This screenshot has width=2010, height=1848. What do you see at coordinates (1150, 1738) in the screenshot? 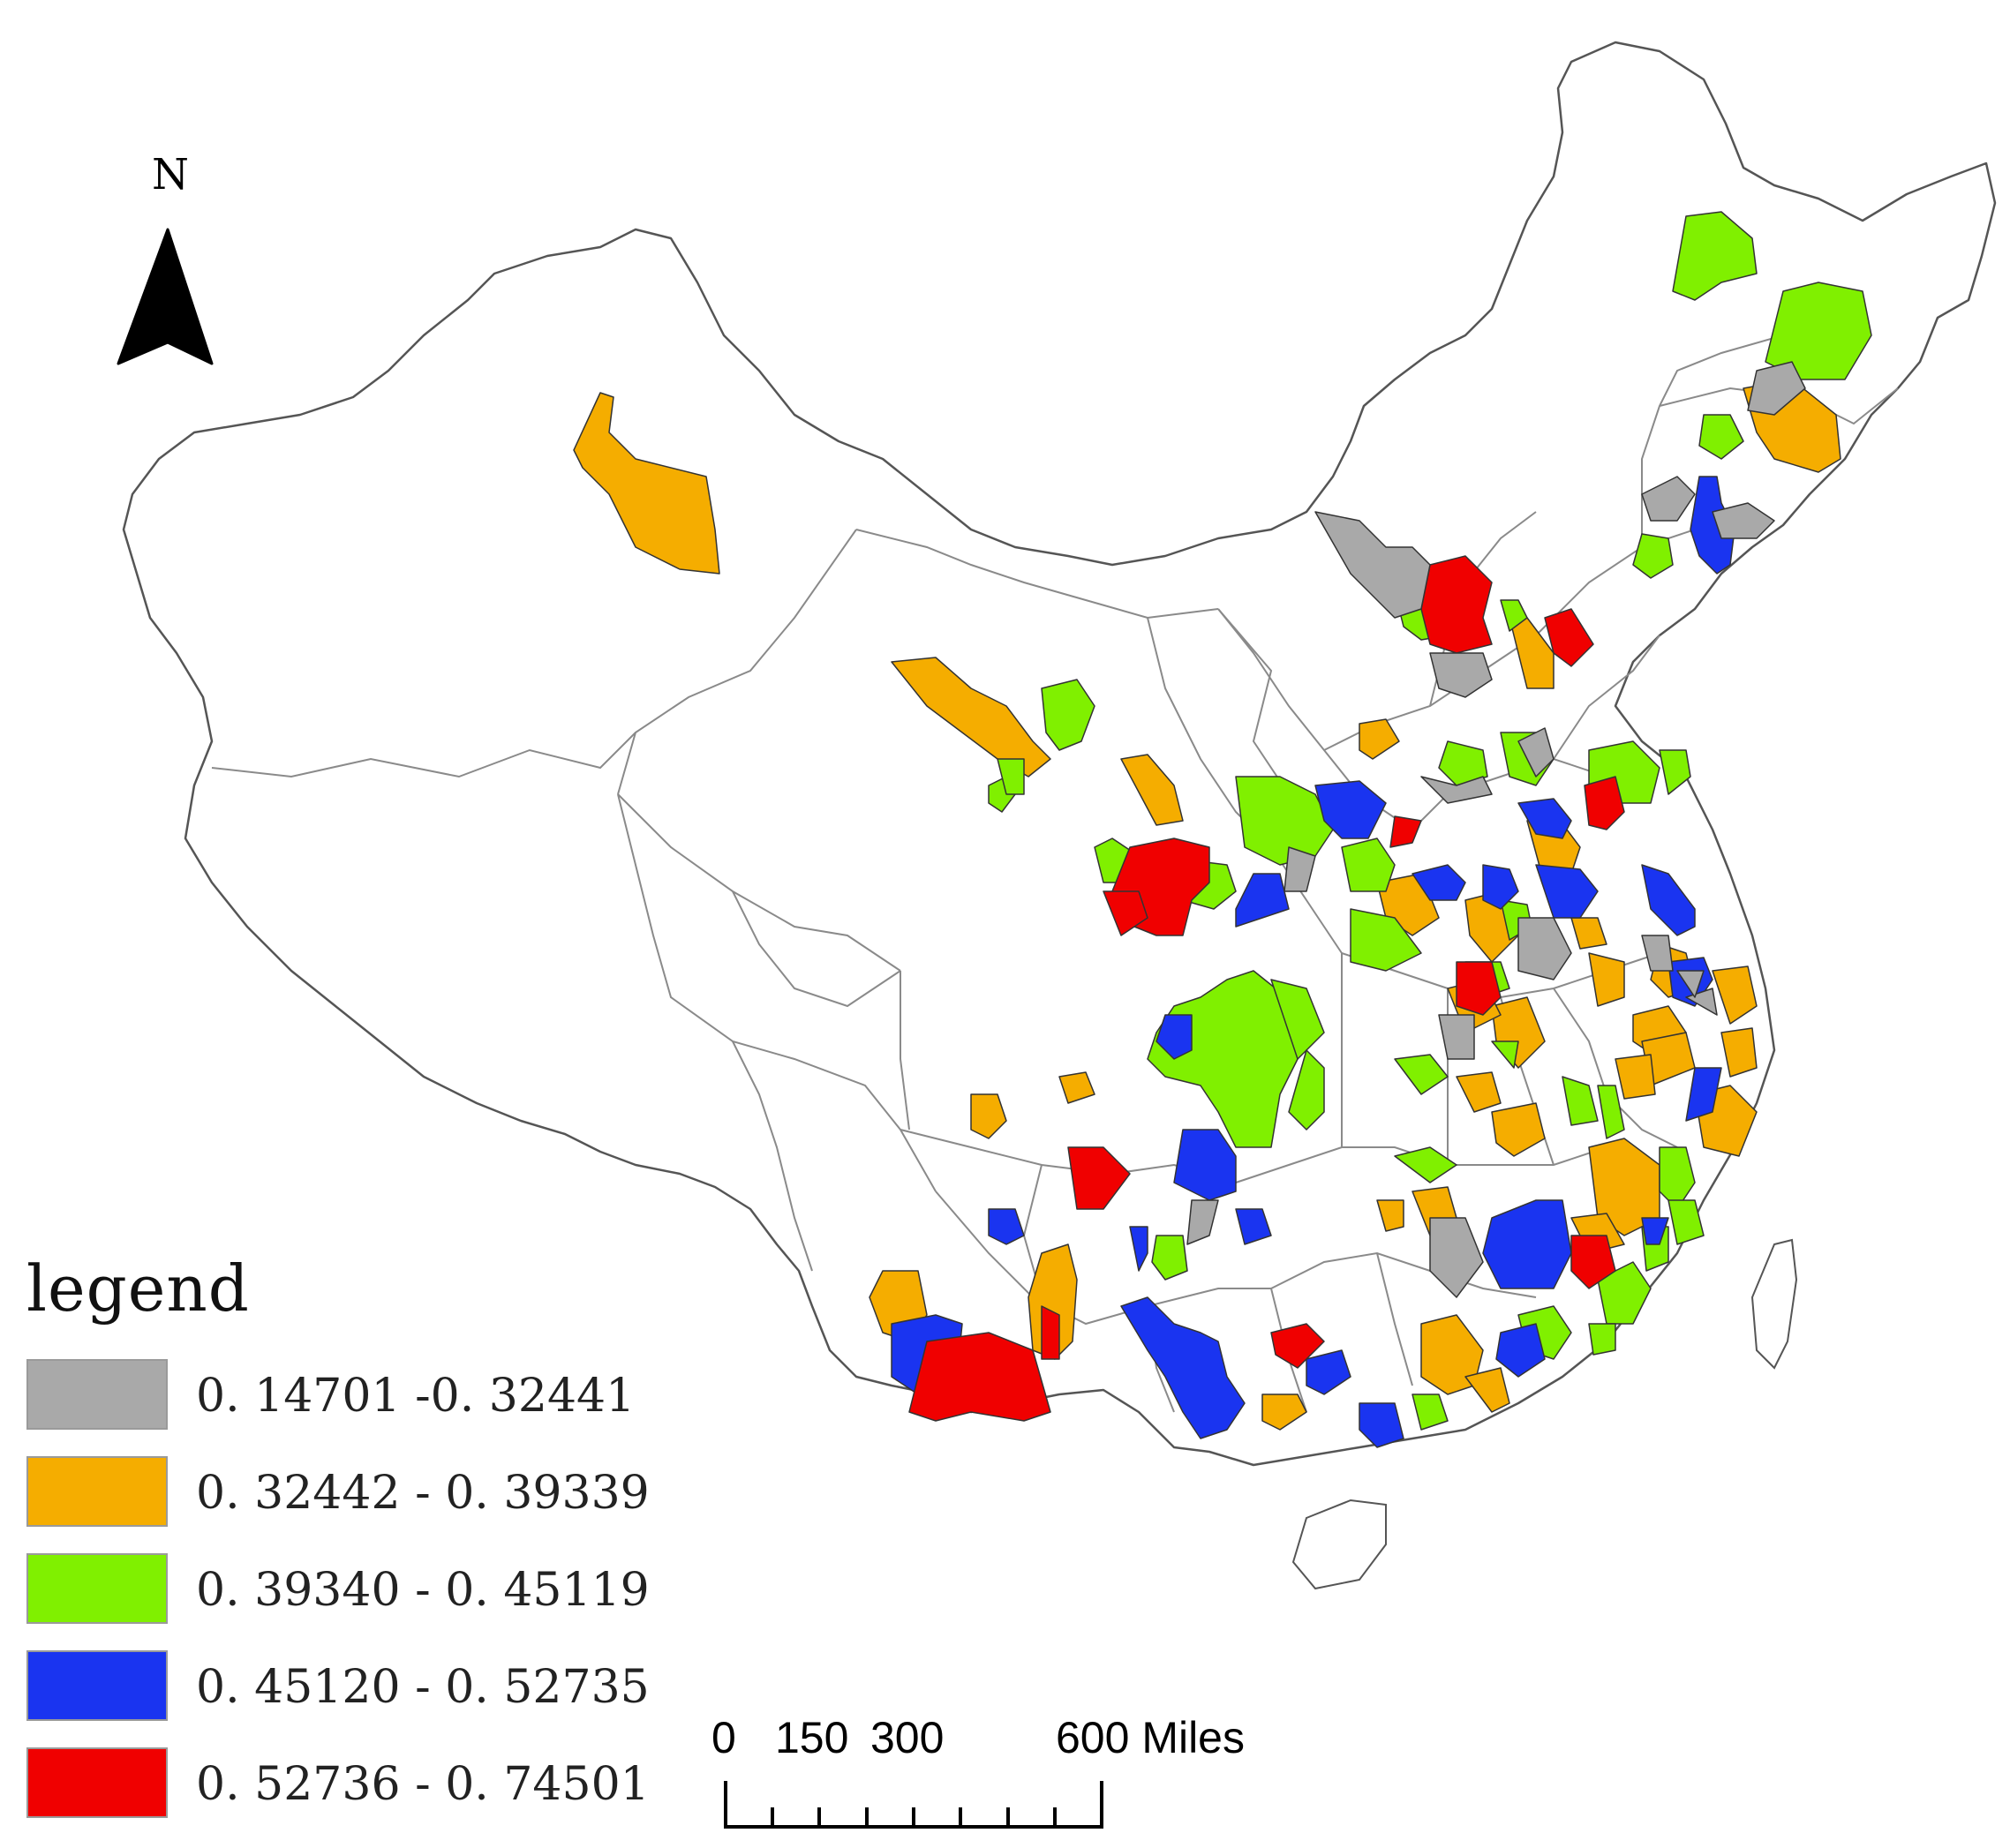
I see `scale-label-600-miles: 600 Miles` at bounding box center [1150, 1738].